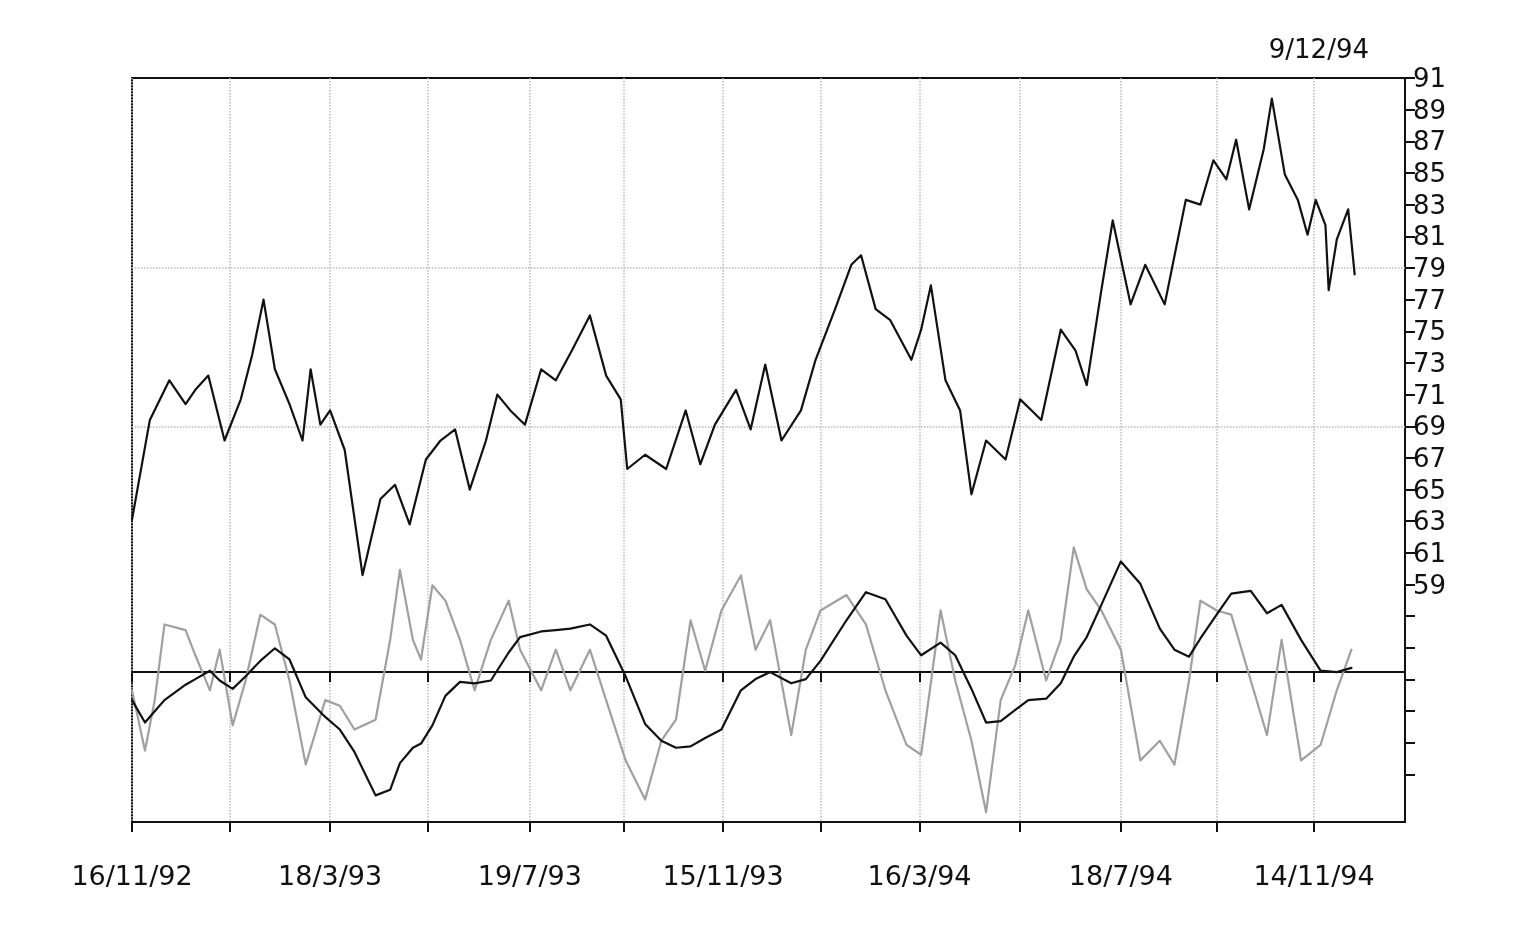 Image resolution: width=1529 pixels, height=941 pixels. I want to click on y-tick-label: 77, so click(1430, 299).